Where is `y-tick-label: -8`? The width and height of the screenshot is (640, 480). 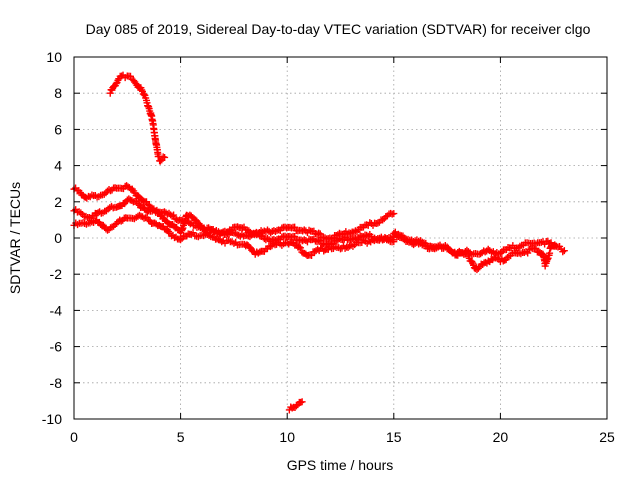 y-tick-label: -8 is located at coordinates (56, 383).